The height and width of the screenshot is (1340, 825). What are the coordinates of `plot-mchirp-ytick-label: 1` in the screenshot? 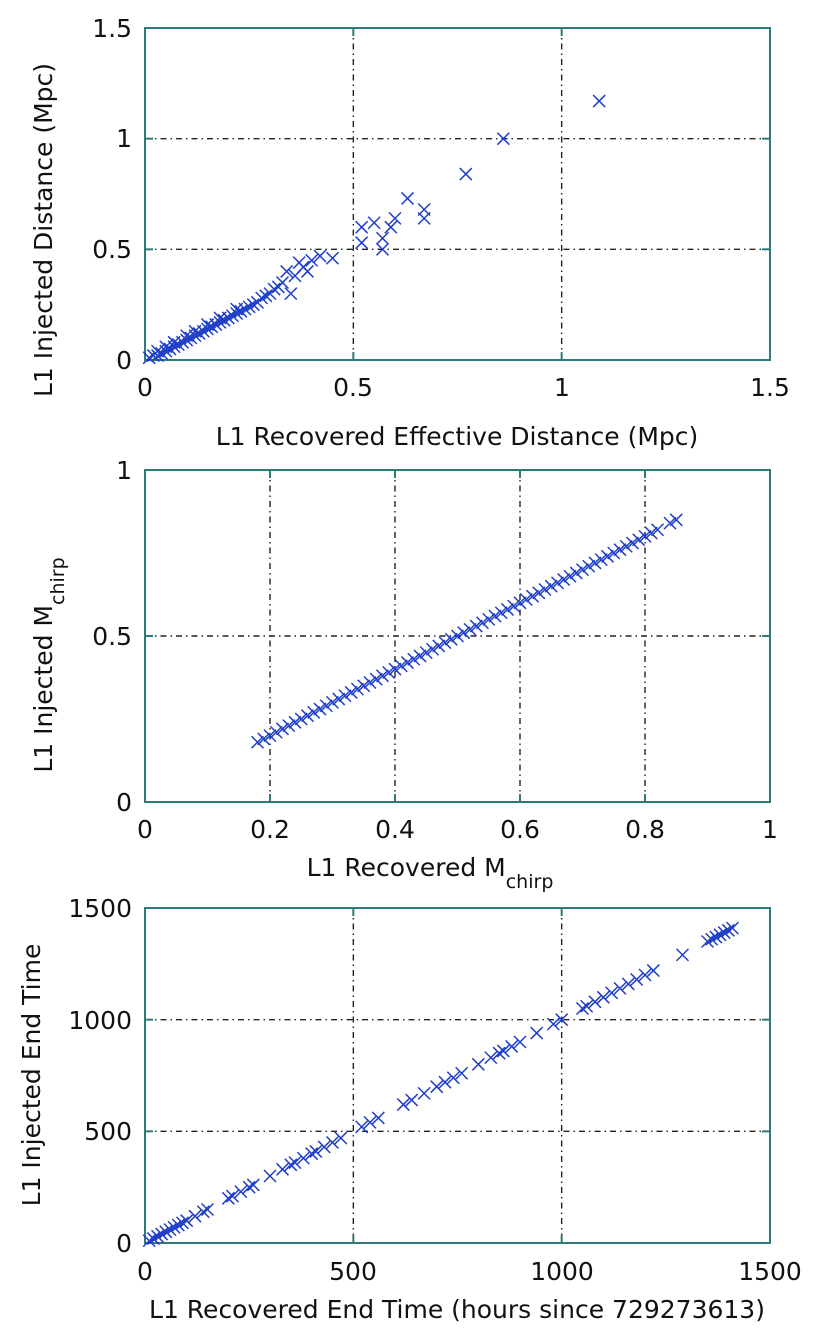 It's located at (124, 470).